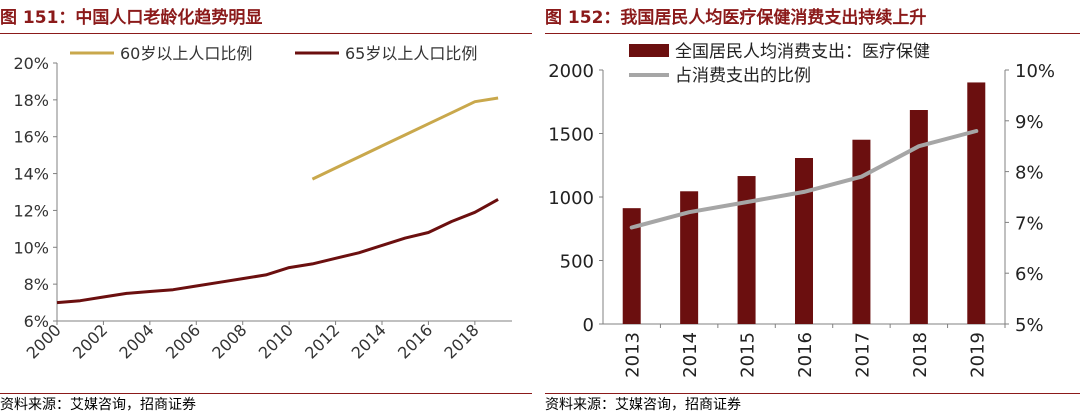 This screenshot has height=416, width=1080. I want to click on legend-label: 全国居民人均消费支出：医疗保健, so click(802, 52).